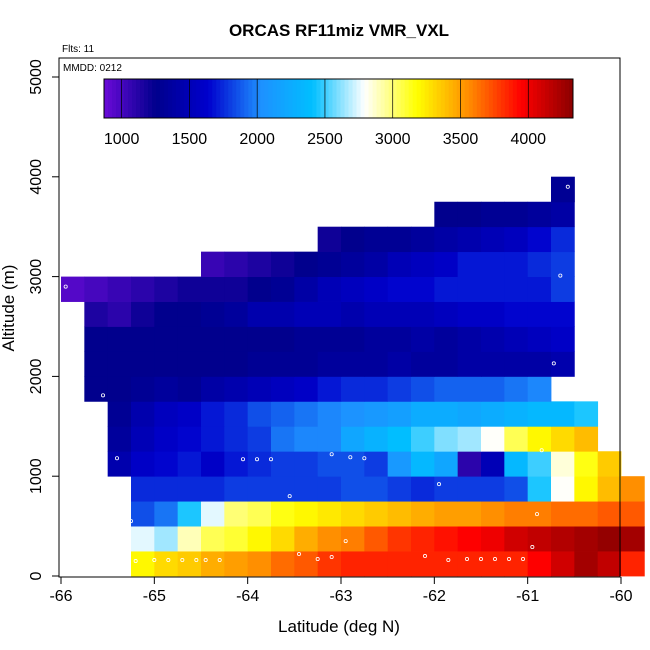 This screenshot has height=650, width=650. What do you see at coordinates (393, 139) in the screenshot?
I see `colorbar-tick-label: 3000` at bounding box center [393, 139].